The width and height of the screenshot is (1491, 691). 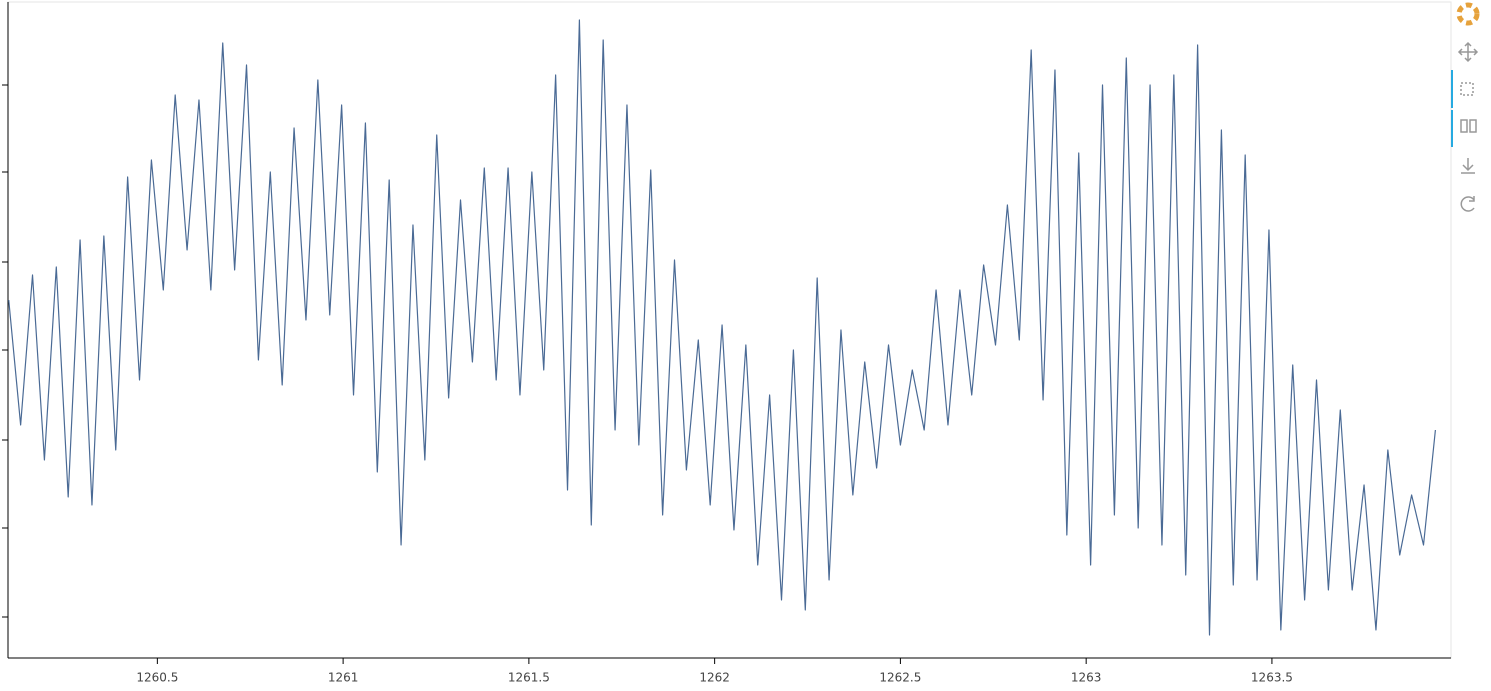 I want to click on x-tick-label: 1261, so click(x=343, y=678).